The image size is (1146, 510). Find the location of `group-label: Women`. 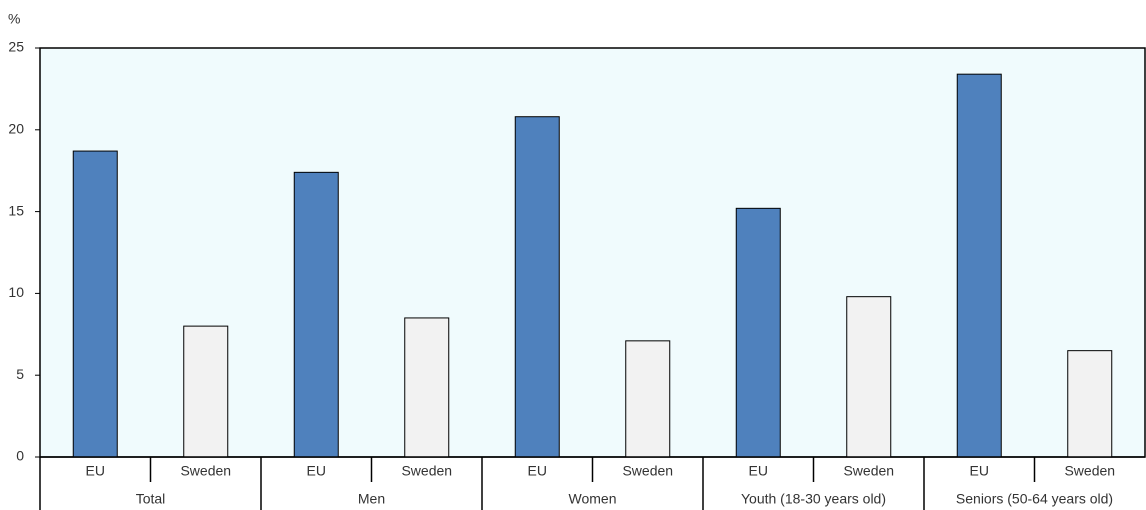

group-label: Women is located at coordinates (593, 499).